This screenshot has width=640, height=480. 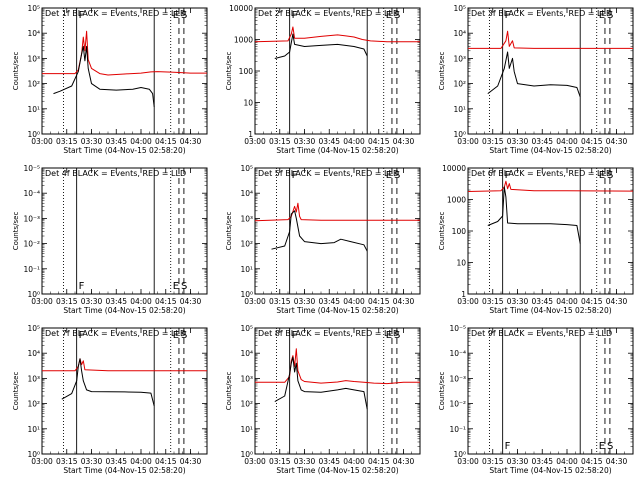 I want to click on y-tick-label: 10⁻⁵, so click(x=31, y=168).